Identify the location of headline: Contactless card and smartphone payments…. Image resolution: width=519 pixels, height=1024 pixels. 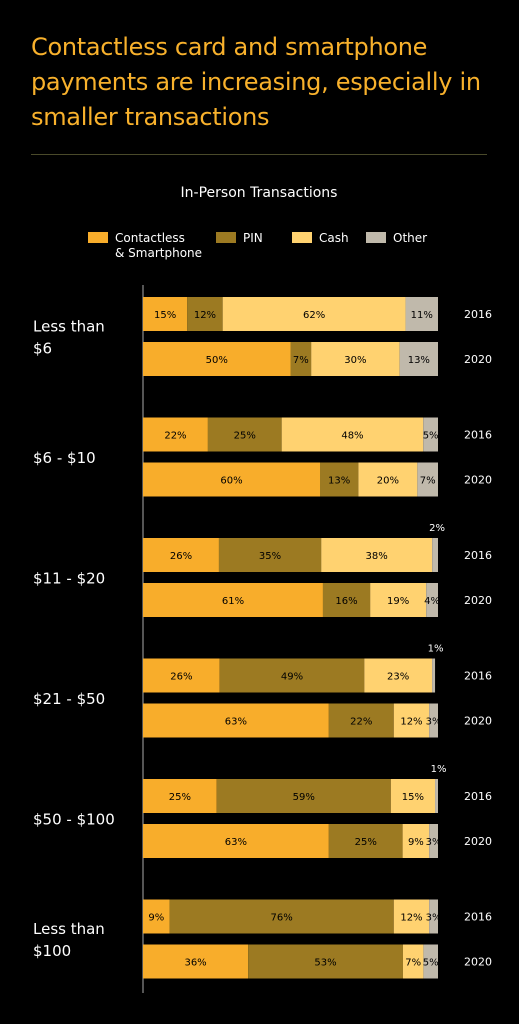
(256, 82).